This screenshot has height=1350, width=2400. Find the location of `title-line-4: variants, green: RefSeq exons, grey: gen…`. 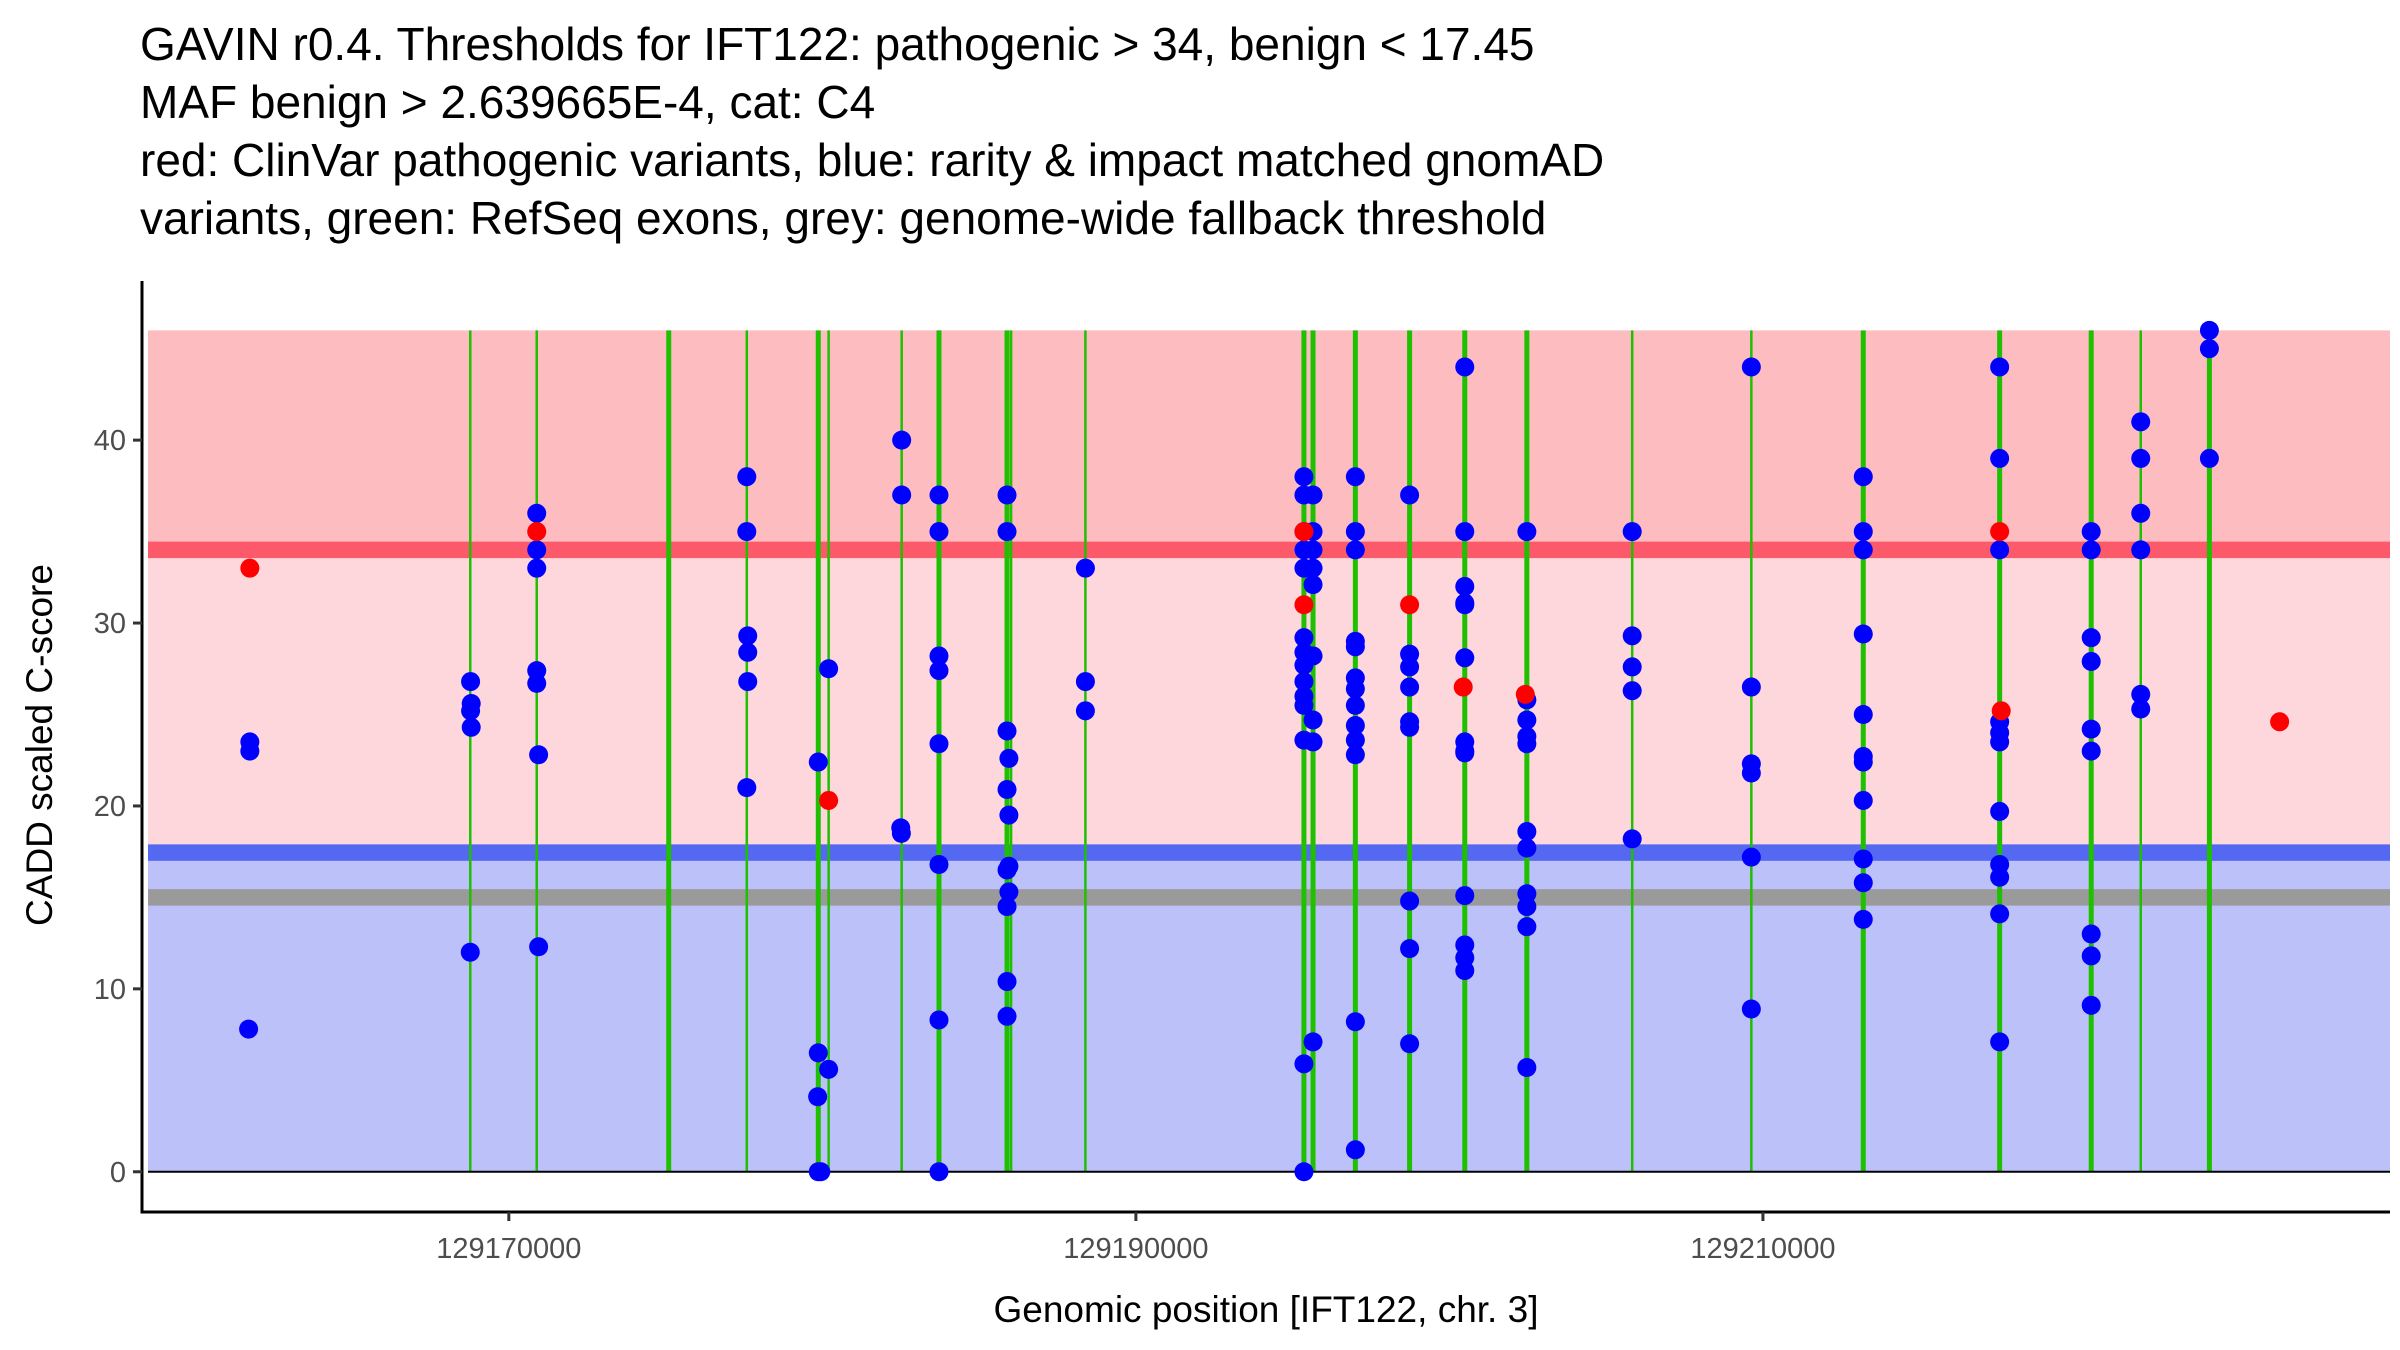

title-line-4: variants, green: RefSeq exons, grey: gen… is located at coordinates (843, 218).